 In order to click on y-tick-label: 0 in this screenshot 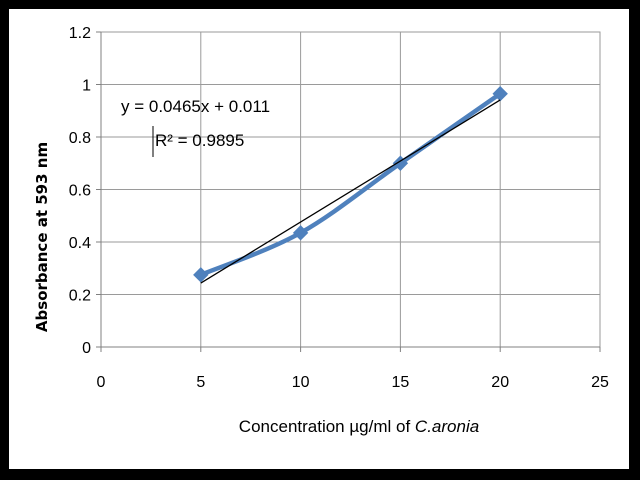, I will do `click(86, 348)`.